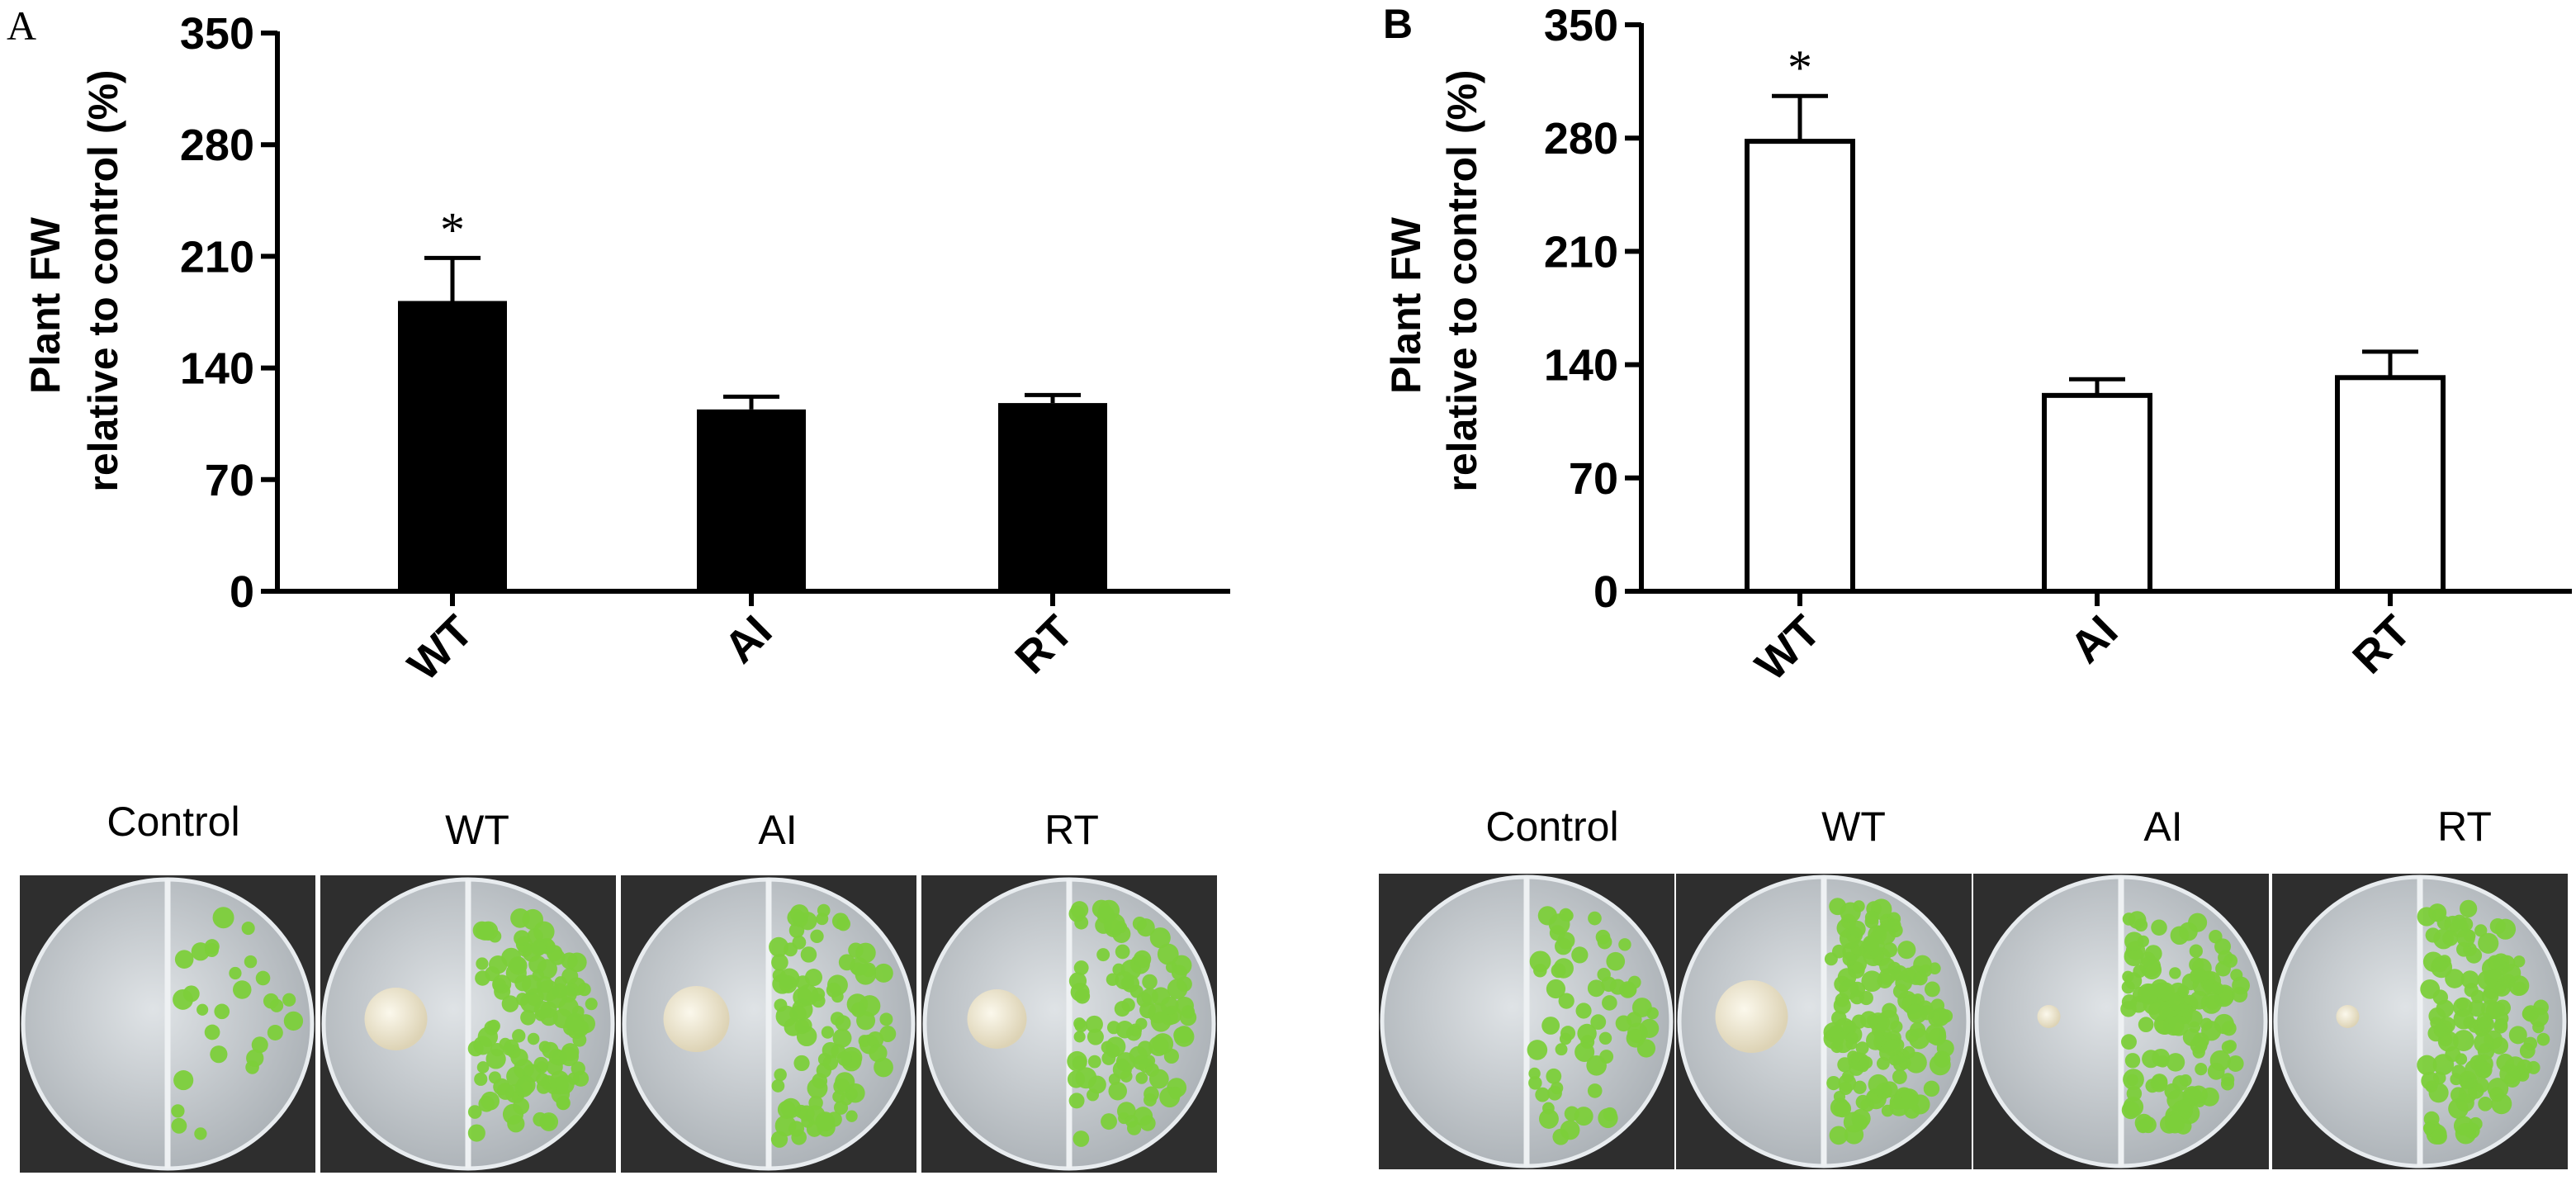  Describe the element at coordinates (1593, 479) in the screenshot. I see `y-tick-label: 70` at that location.